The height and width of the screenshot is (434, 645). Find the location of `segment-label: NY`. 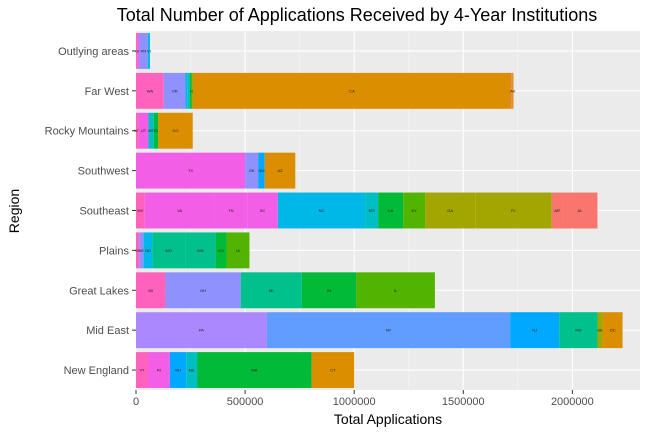

segment-label: NY is located at coordinates (389, 330).